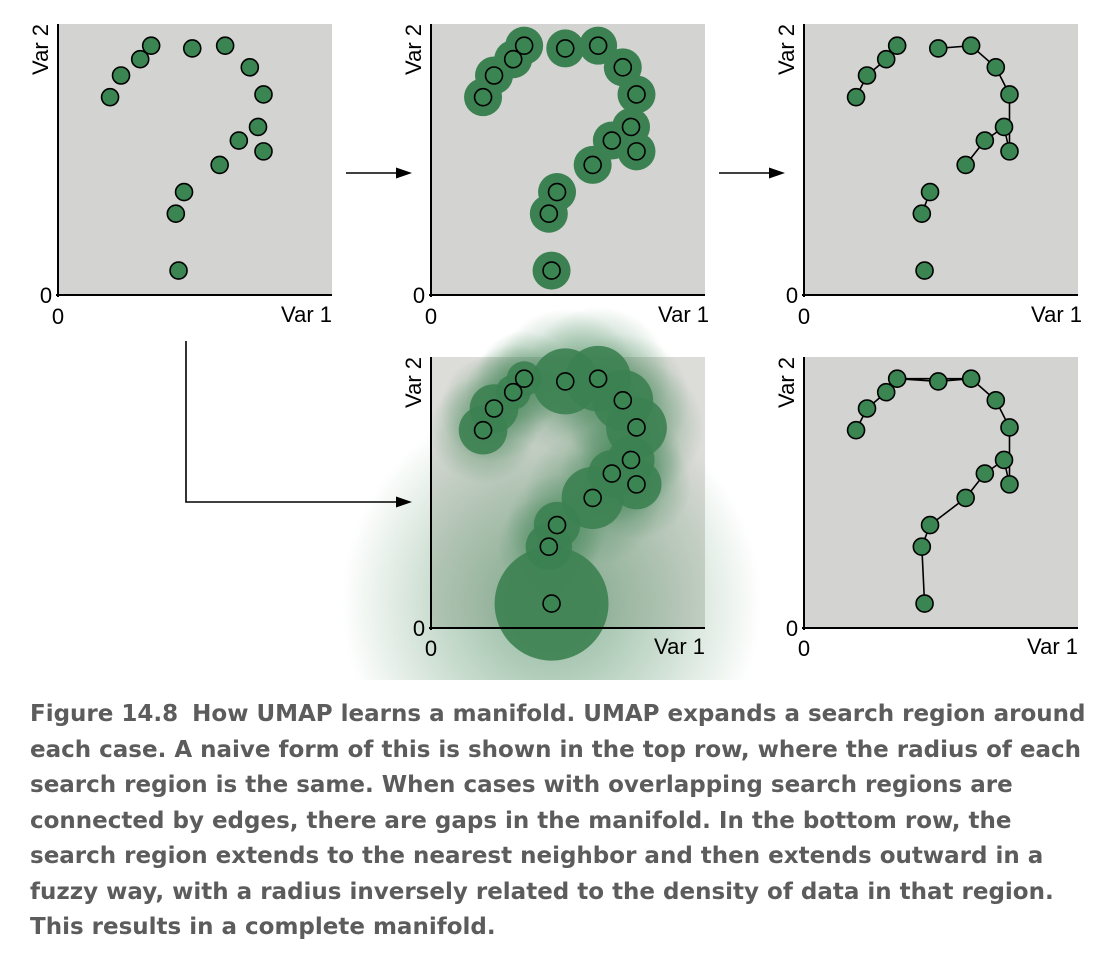 This screenshot has width=1114, height=954. What do you see at coordinates (379, 173) in the screenshot?
I see `arrow-top-left-to-middle` at bounding box center [379, 173].